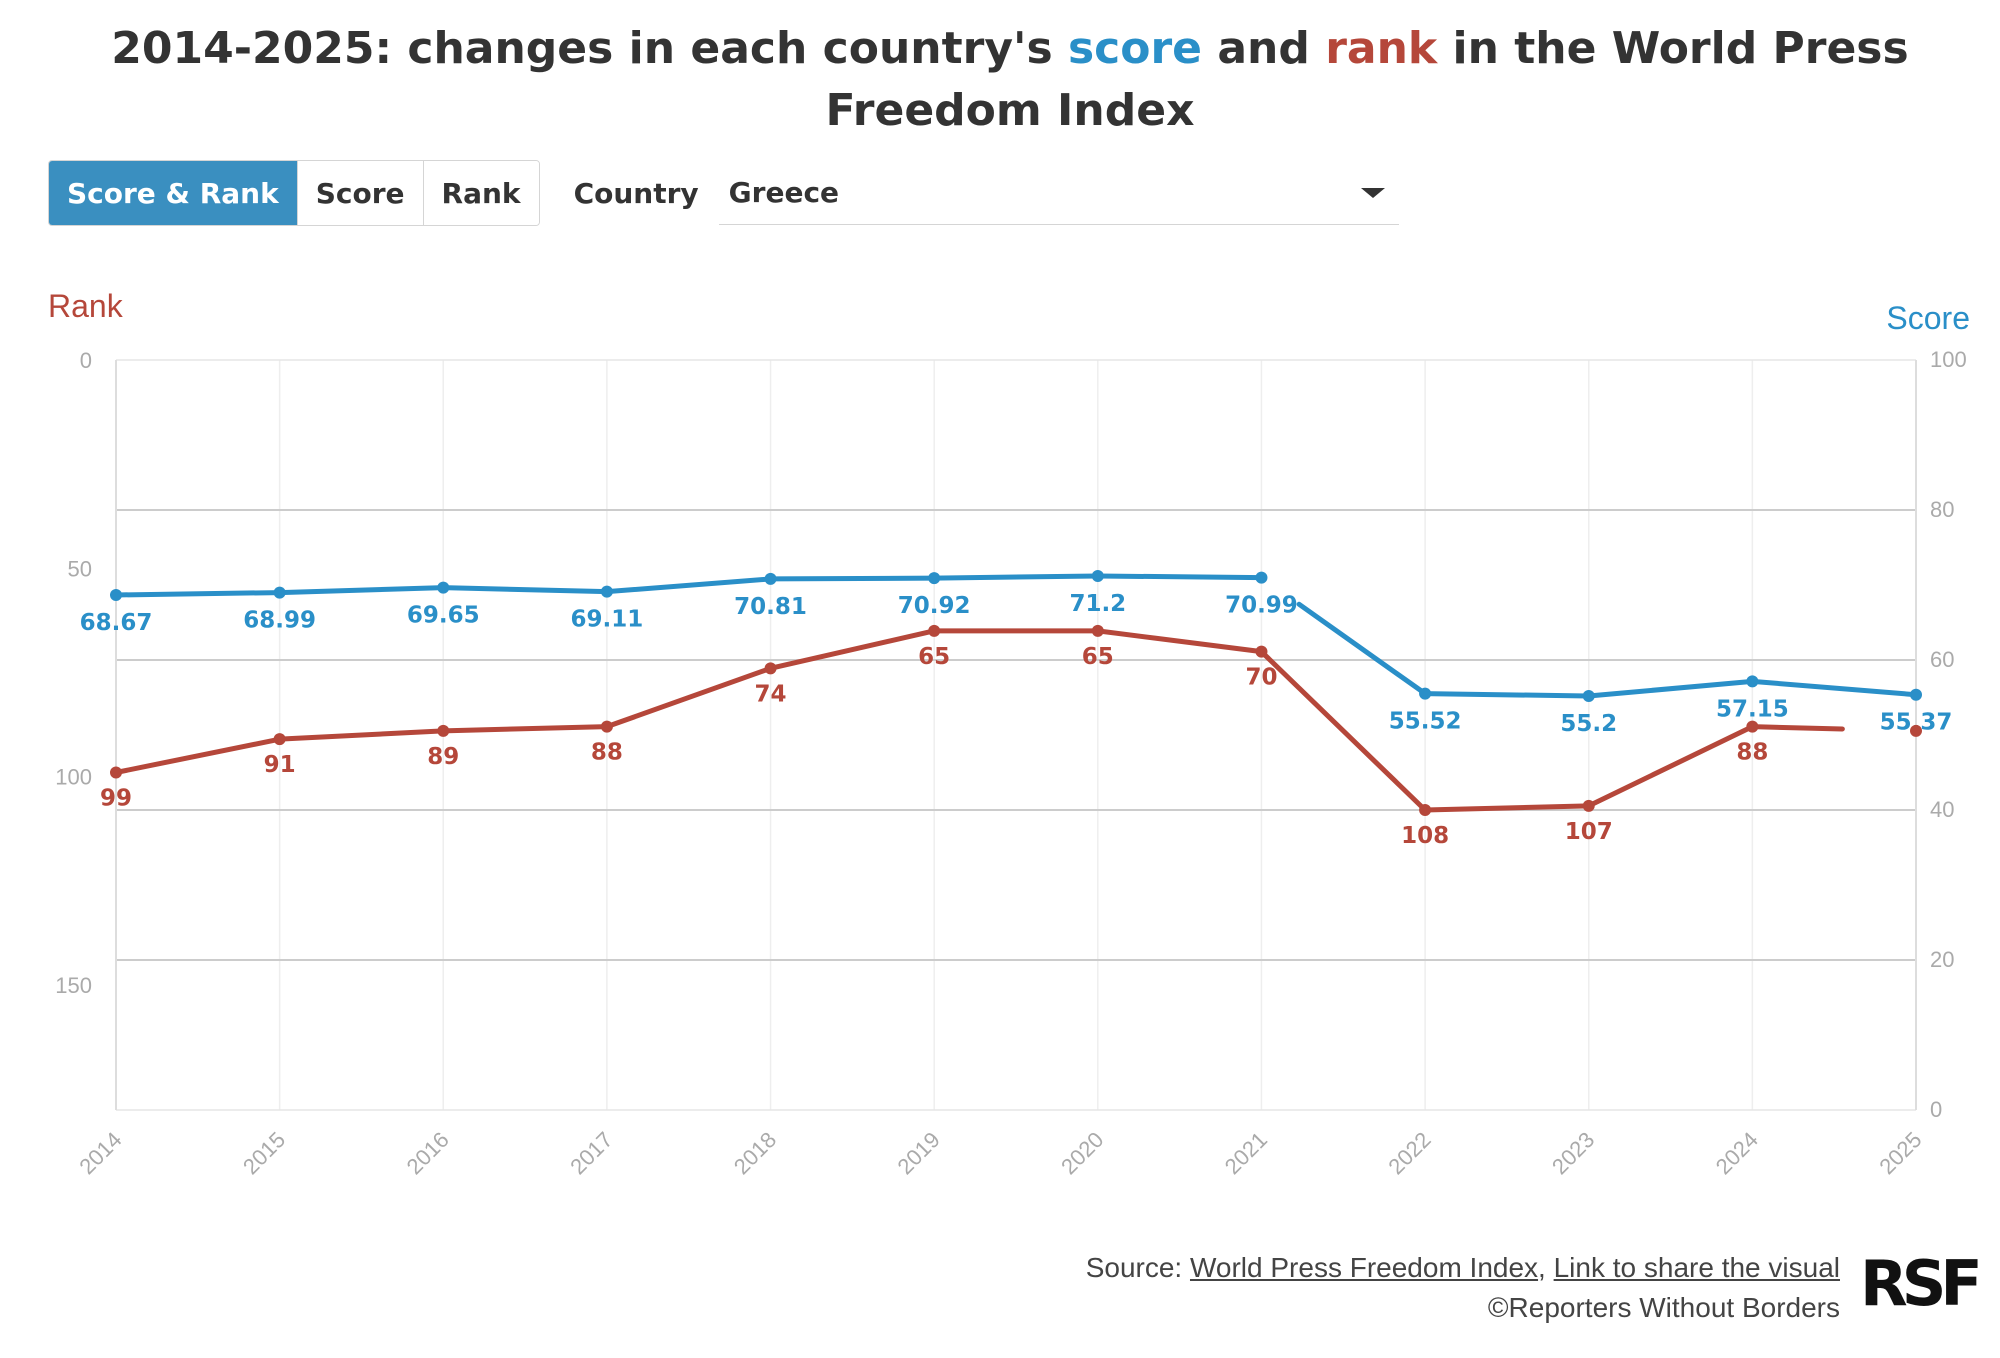 Image resolution: width=2000 pixels, height=1358 pixels. I want to click on rank-data-label: 108, so click(1425, 836).